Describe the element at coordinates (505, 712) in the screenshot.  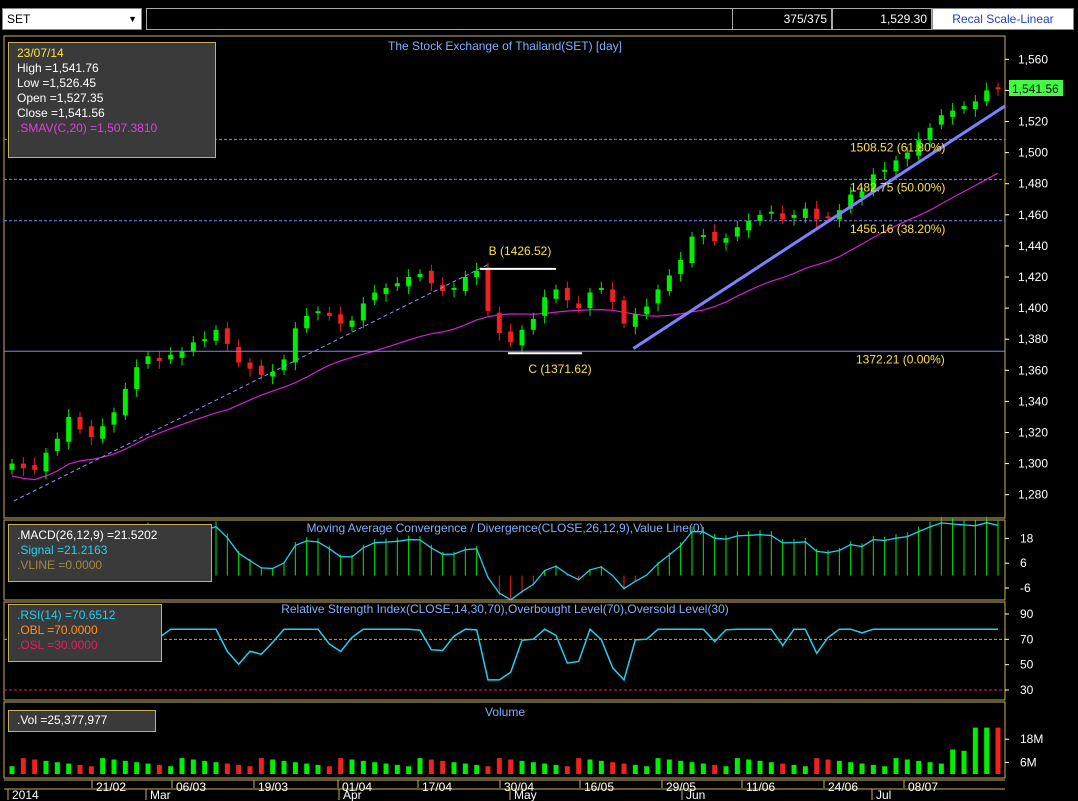
I see `volume-chart-title: Volume` at that location.